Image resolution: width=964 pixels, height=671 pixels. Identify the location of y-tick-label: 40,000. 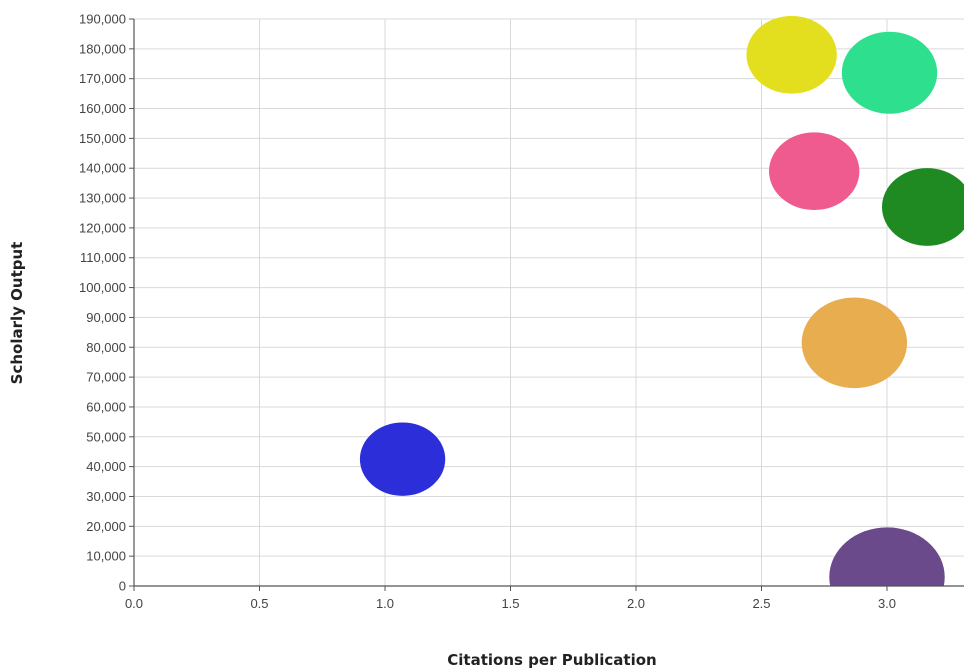
(106, 466).